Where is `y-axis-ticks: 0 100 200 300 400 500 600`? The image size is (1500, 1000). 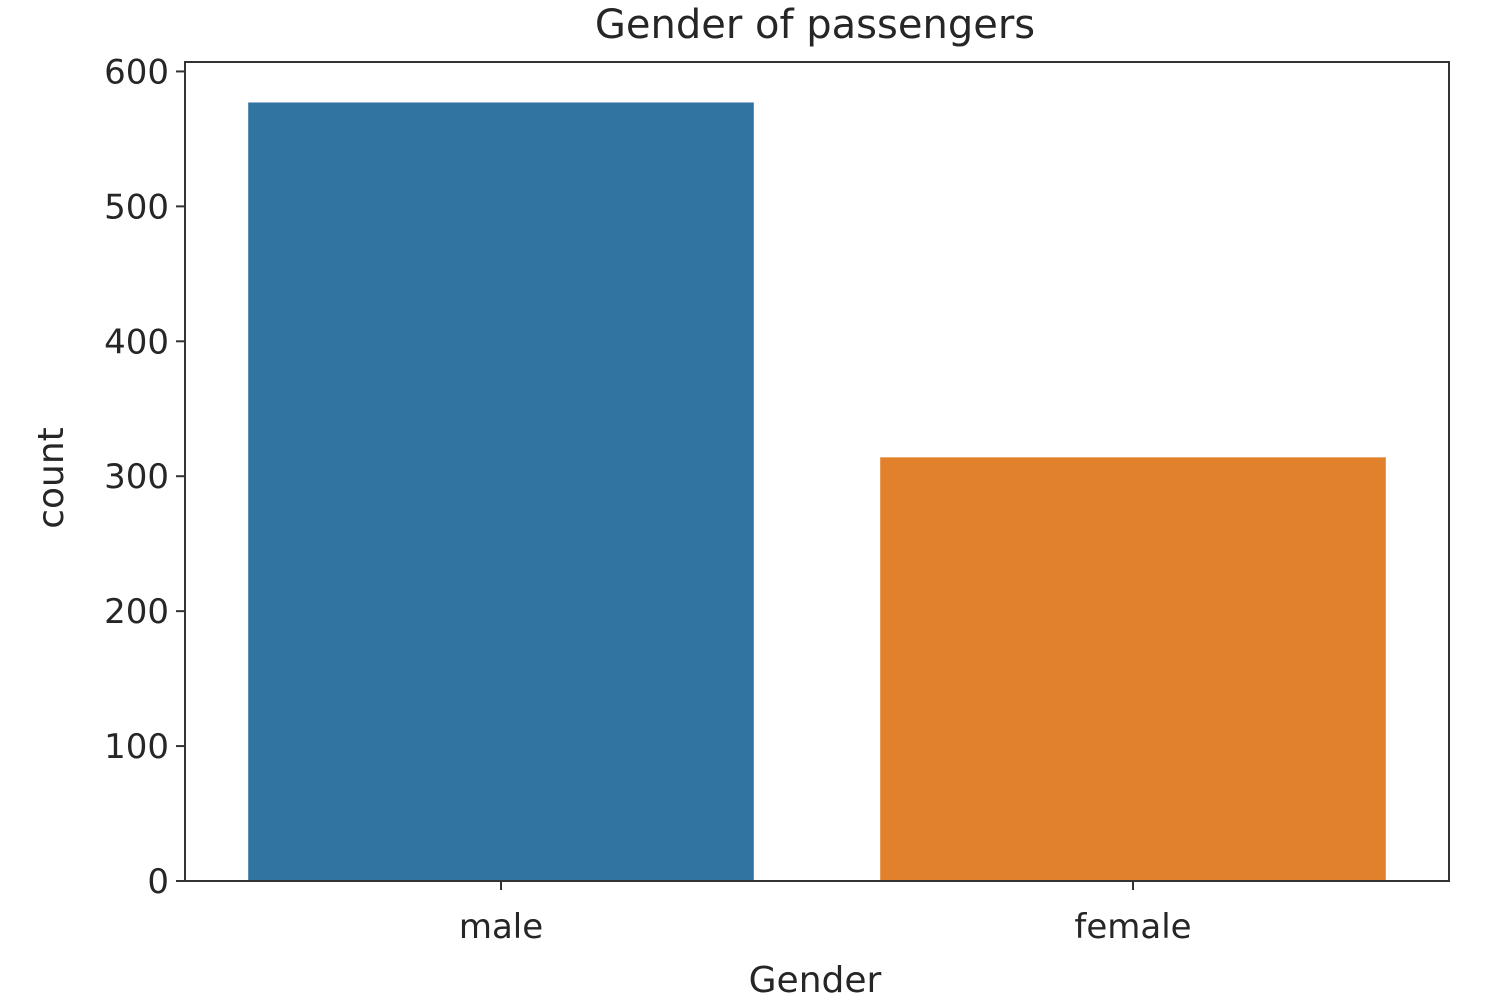 y-axis-ticks: 0 100 200 300 400 500 600 is located at coordinates (144, 477).